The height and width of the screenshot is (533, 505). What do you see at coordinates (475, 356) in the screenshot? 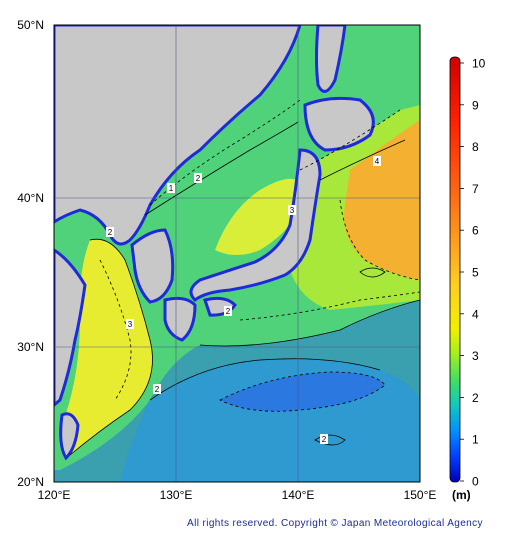
I see `colorbar-tick-label: 3` at bounding box center [475, 356].